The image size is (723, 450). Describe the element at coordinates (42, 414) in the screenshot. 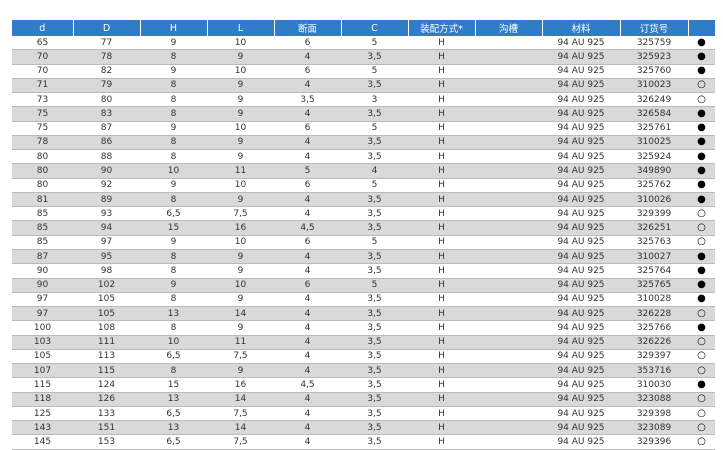

I see `cell: 125` at that location.